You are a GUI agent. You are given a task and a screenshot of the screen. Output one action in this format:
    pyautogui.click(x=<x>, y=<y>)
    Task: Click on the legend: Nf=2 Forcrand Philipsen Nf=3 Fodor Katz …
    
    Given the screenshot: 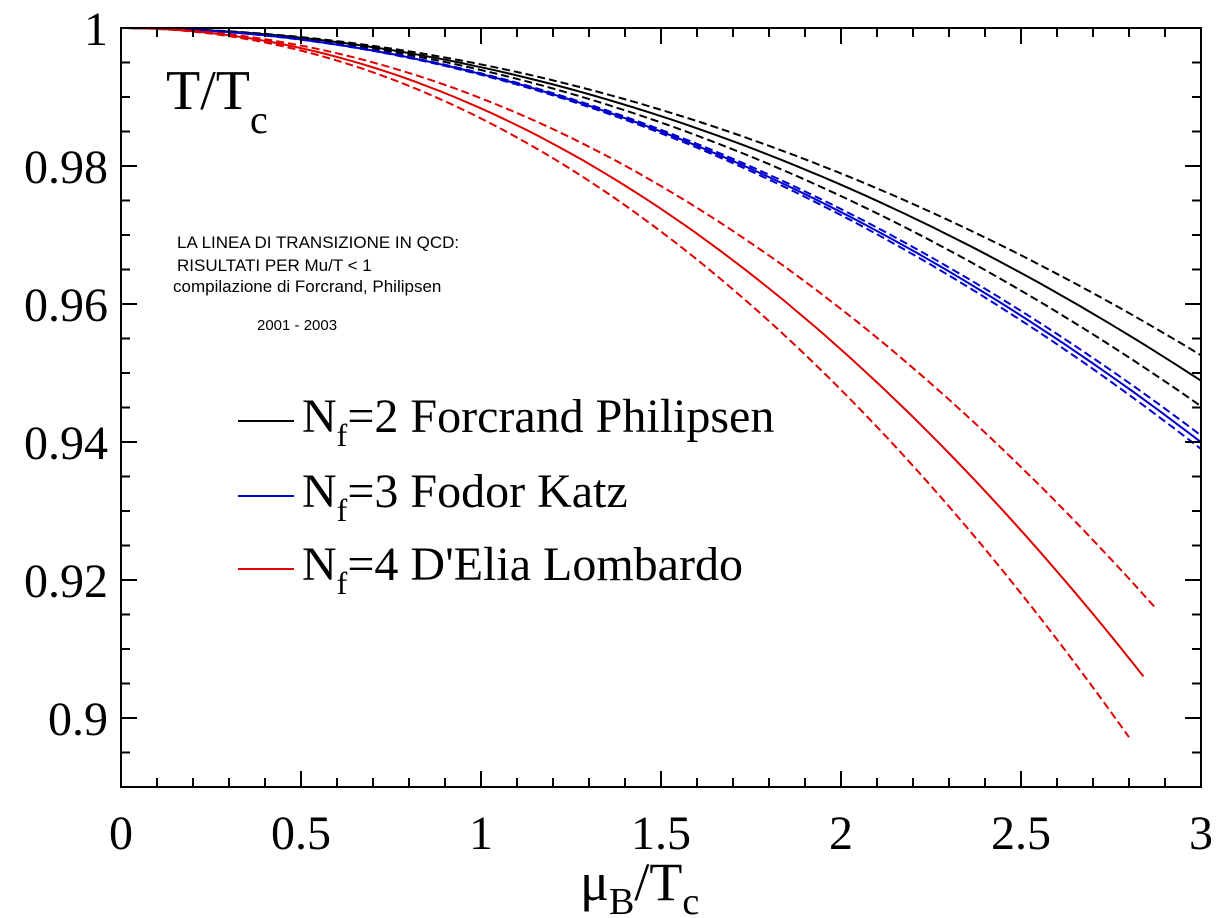 What is the action you would take?
    pyautogui.click(x=506, y=495)
    